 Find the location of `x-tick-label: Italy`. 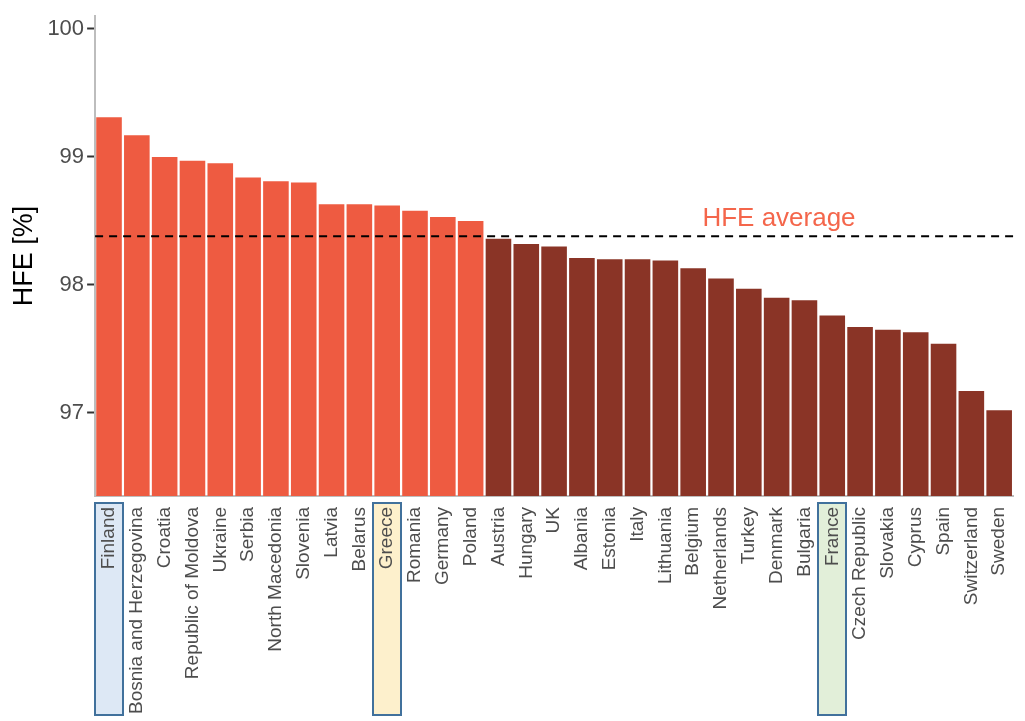

x-tick-label: Italy is located at coordinates (636, 524).